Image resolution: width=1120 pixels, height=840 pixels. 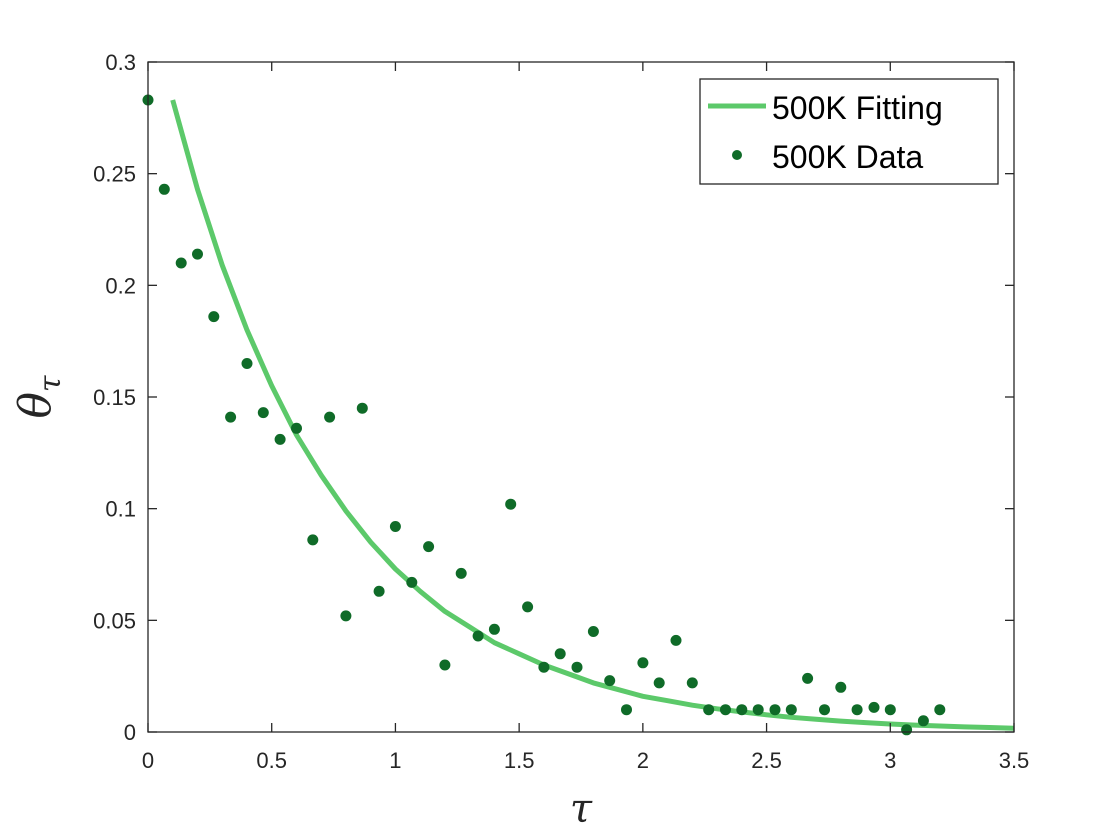 What do you see at coordinates (847, 157) in the screenshot?
I see `legend-label-data: 500K Data` at bounding box center [847, 157].